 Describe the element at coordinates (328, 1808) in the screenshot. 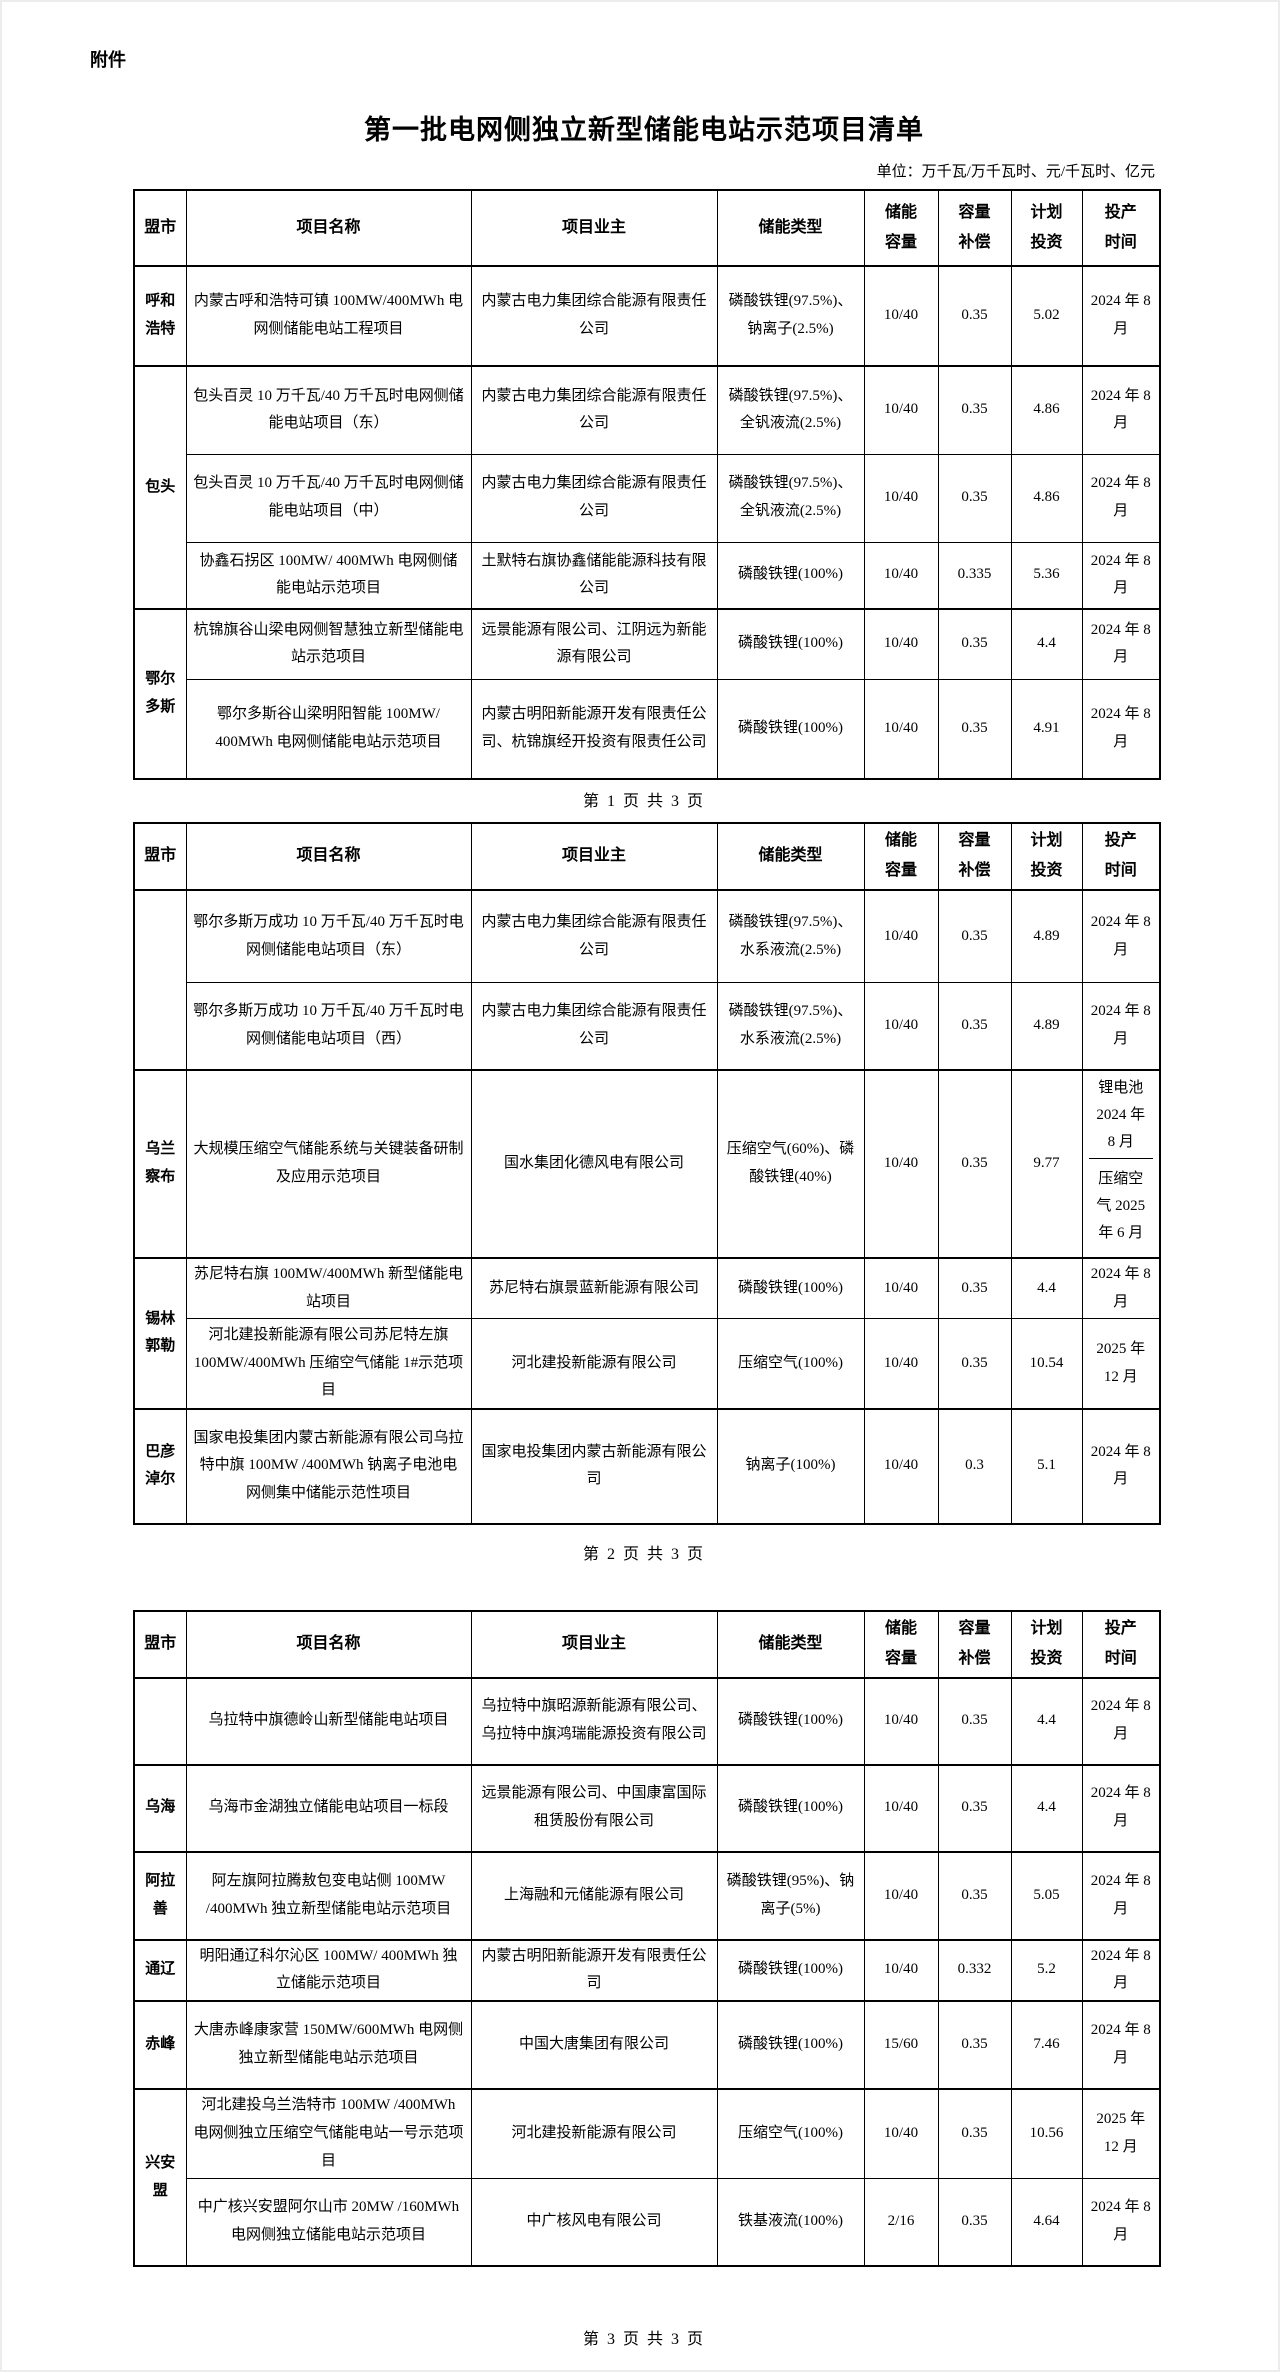

I see `project-name-cell: 乌海市金湖独立储能电站项目一标段` at that location.